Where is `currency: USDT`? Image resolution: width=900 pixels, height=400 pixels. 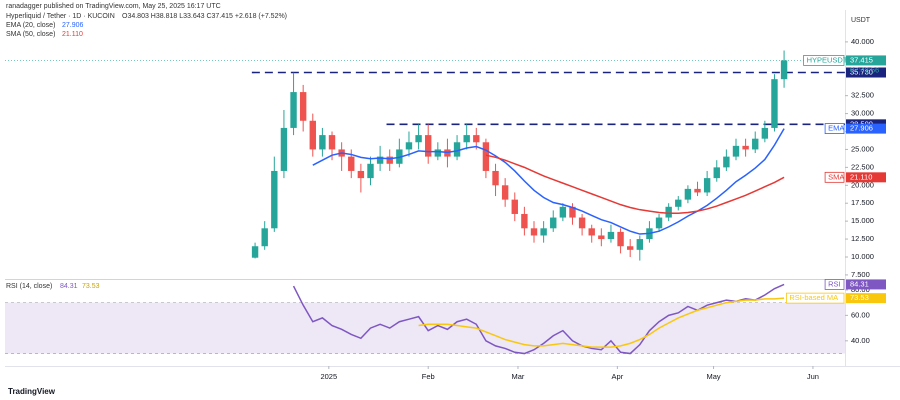 currency: USDT is located at coordinates (861, 20).